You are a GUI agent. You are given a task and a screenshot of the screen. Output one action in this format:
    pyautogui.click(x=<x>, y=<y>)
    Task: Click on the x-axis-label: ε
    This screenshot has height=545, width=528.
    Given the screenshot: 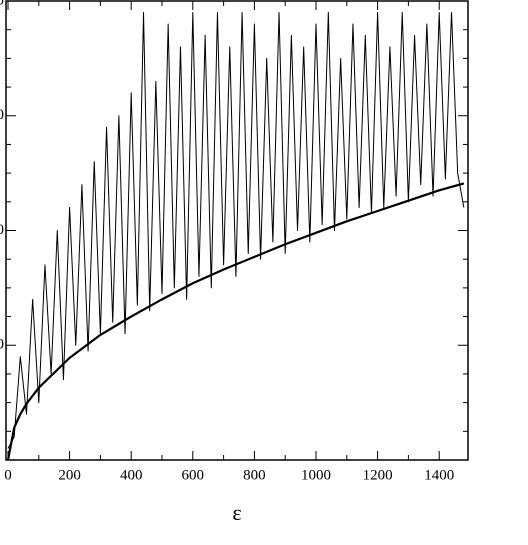 What is the action you would take?
    pyautogui.click(x=236, y=512)
    